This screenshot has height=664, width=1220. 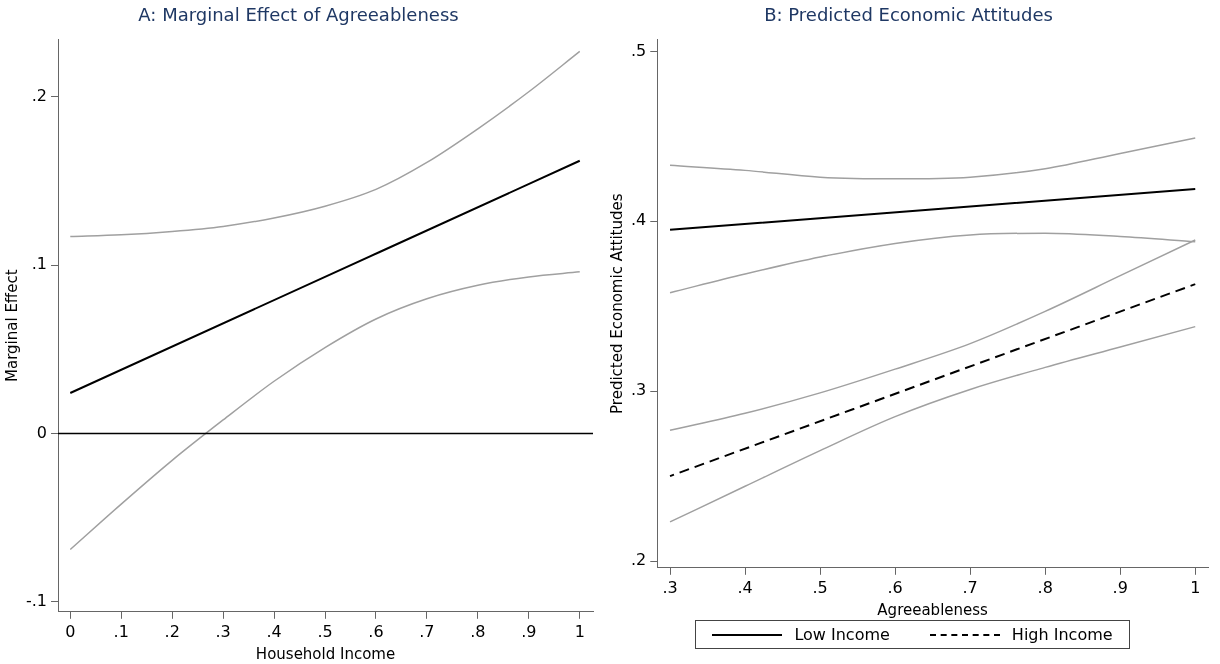 What do you see at coordinates (1062, 634) in the screenshot?
I see `legend-label: High Income` at bounding box center [1062, 634].